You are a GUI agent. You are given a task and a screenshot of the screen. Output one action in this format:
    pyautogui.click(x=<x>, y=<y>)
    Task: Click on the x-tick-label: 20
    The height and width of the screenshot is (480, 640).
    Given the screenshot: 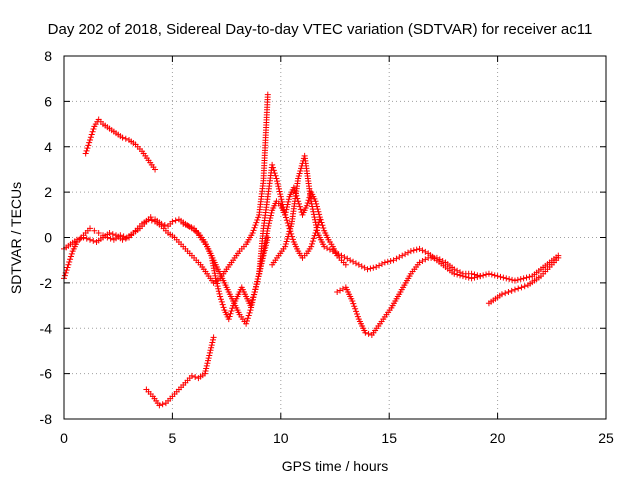 What is the action you would take?
    pyautogui.click(x=498, y=438)
    